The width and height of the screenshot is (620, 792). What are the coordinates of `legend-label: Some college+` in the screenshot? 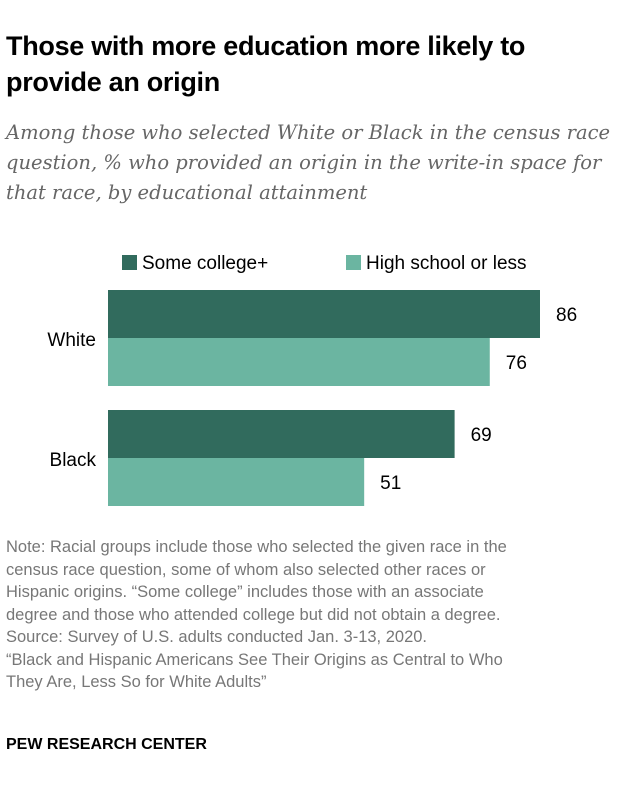 It's located at (205, 263).